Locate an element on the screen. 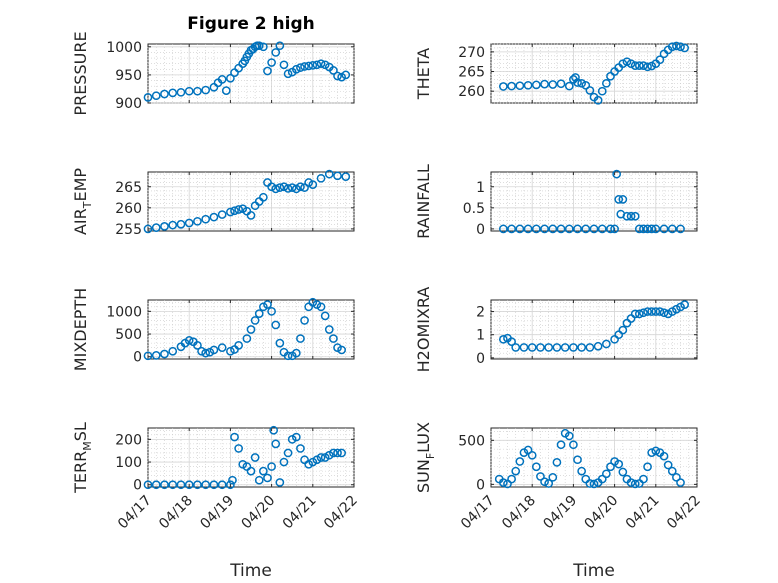 The image size is (778, 583). y-tick-label: 200 is located at coordinates (128, 440).